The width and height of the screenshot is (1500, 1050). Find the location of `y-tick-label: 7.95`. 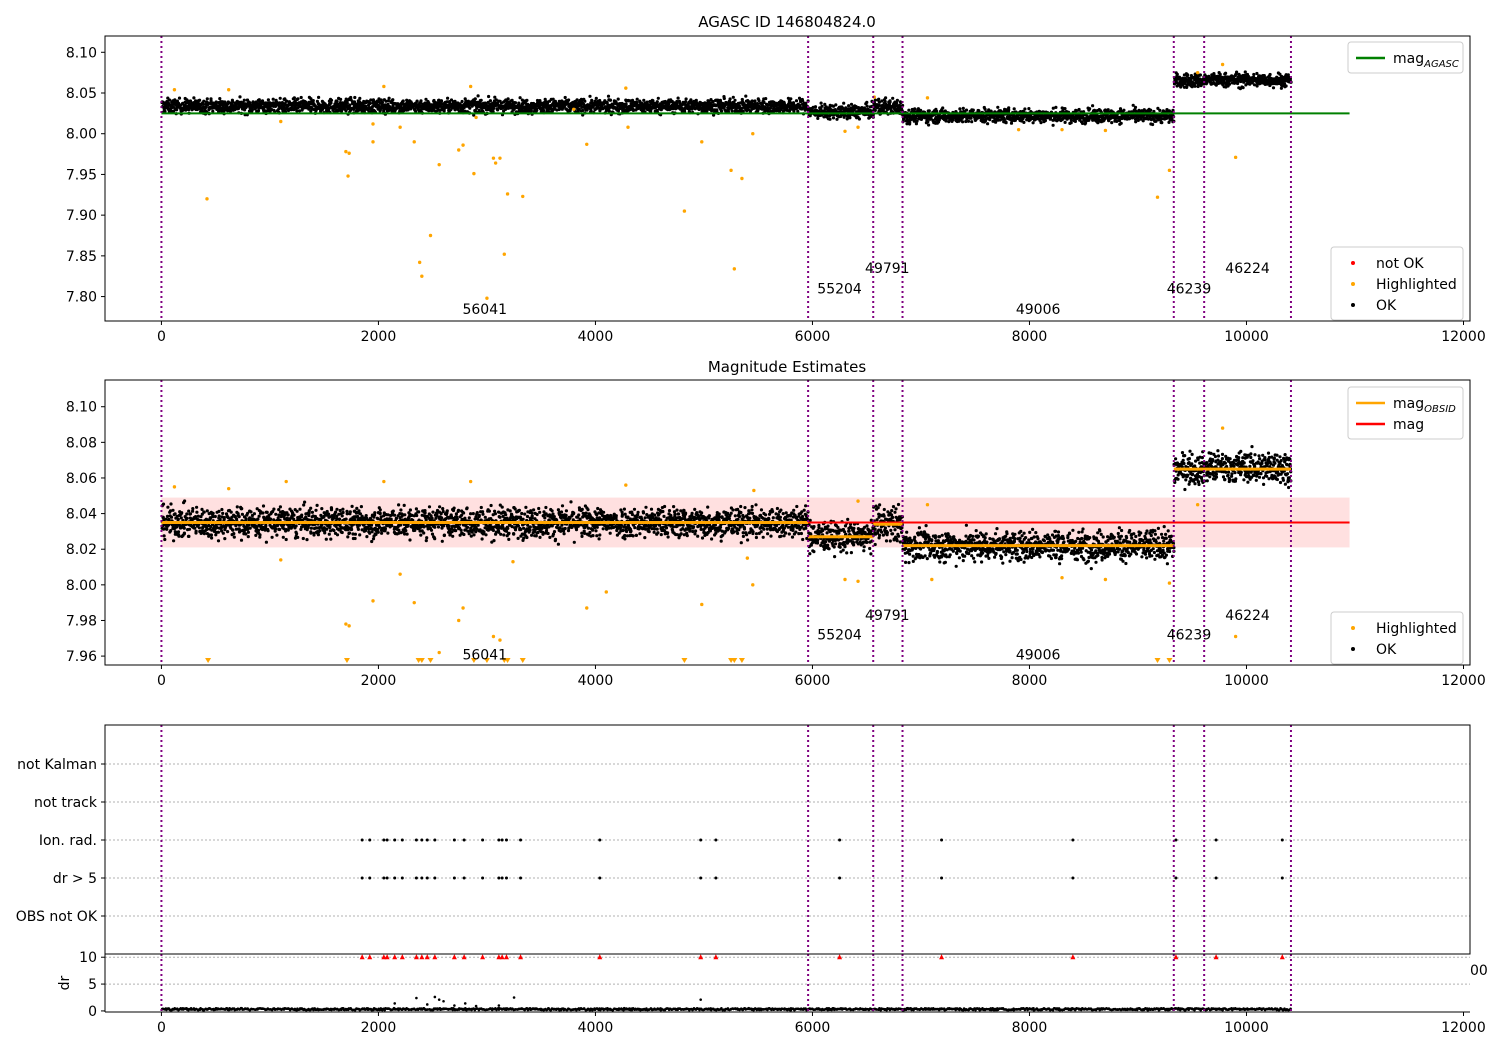

y-tick-label: 7.95 is located at coordinates (81, 175).